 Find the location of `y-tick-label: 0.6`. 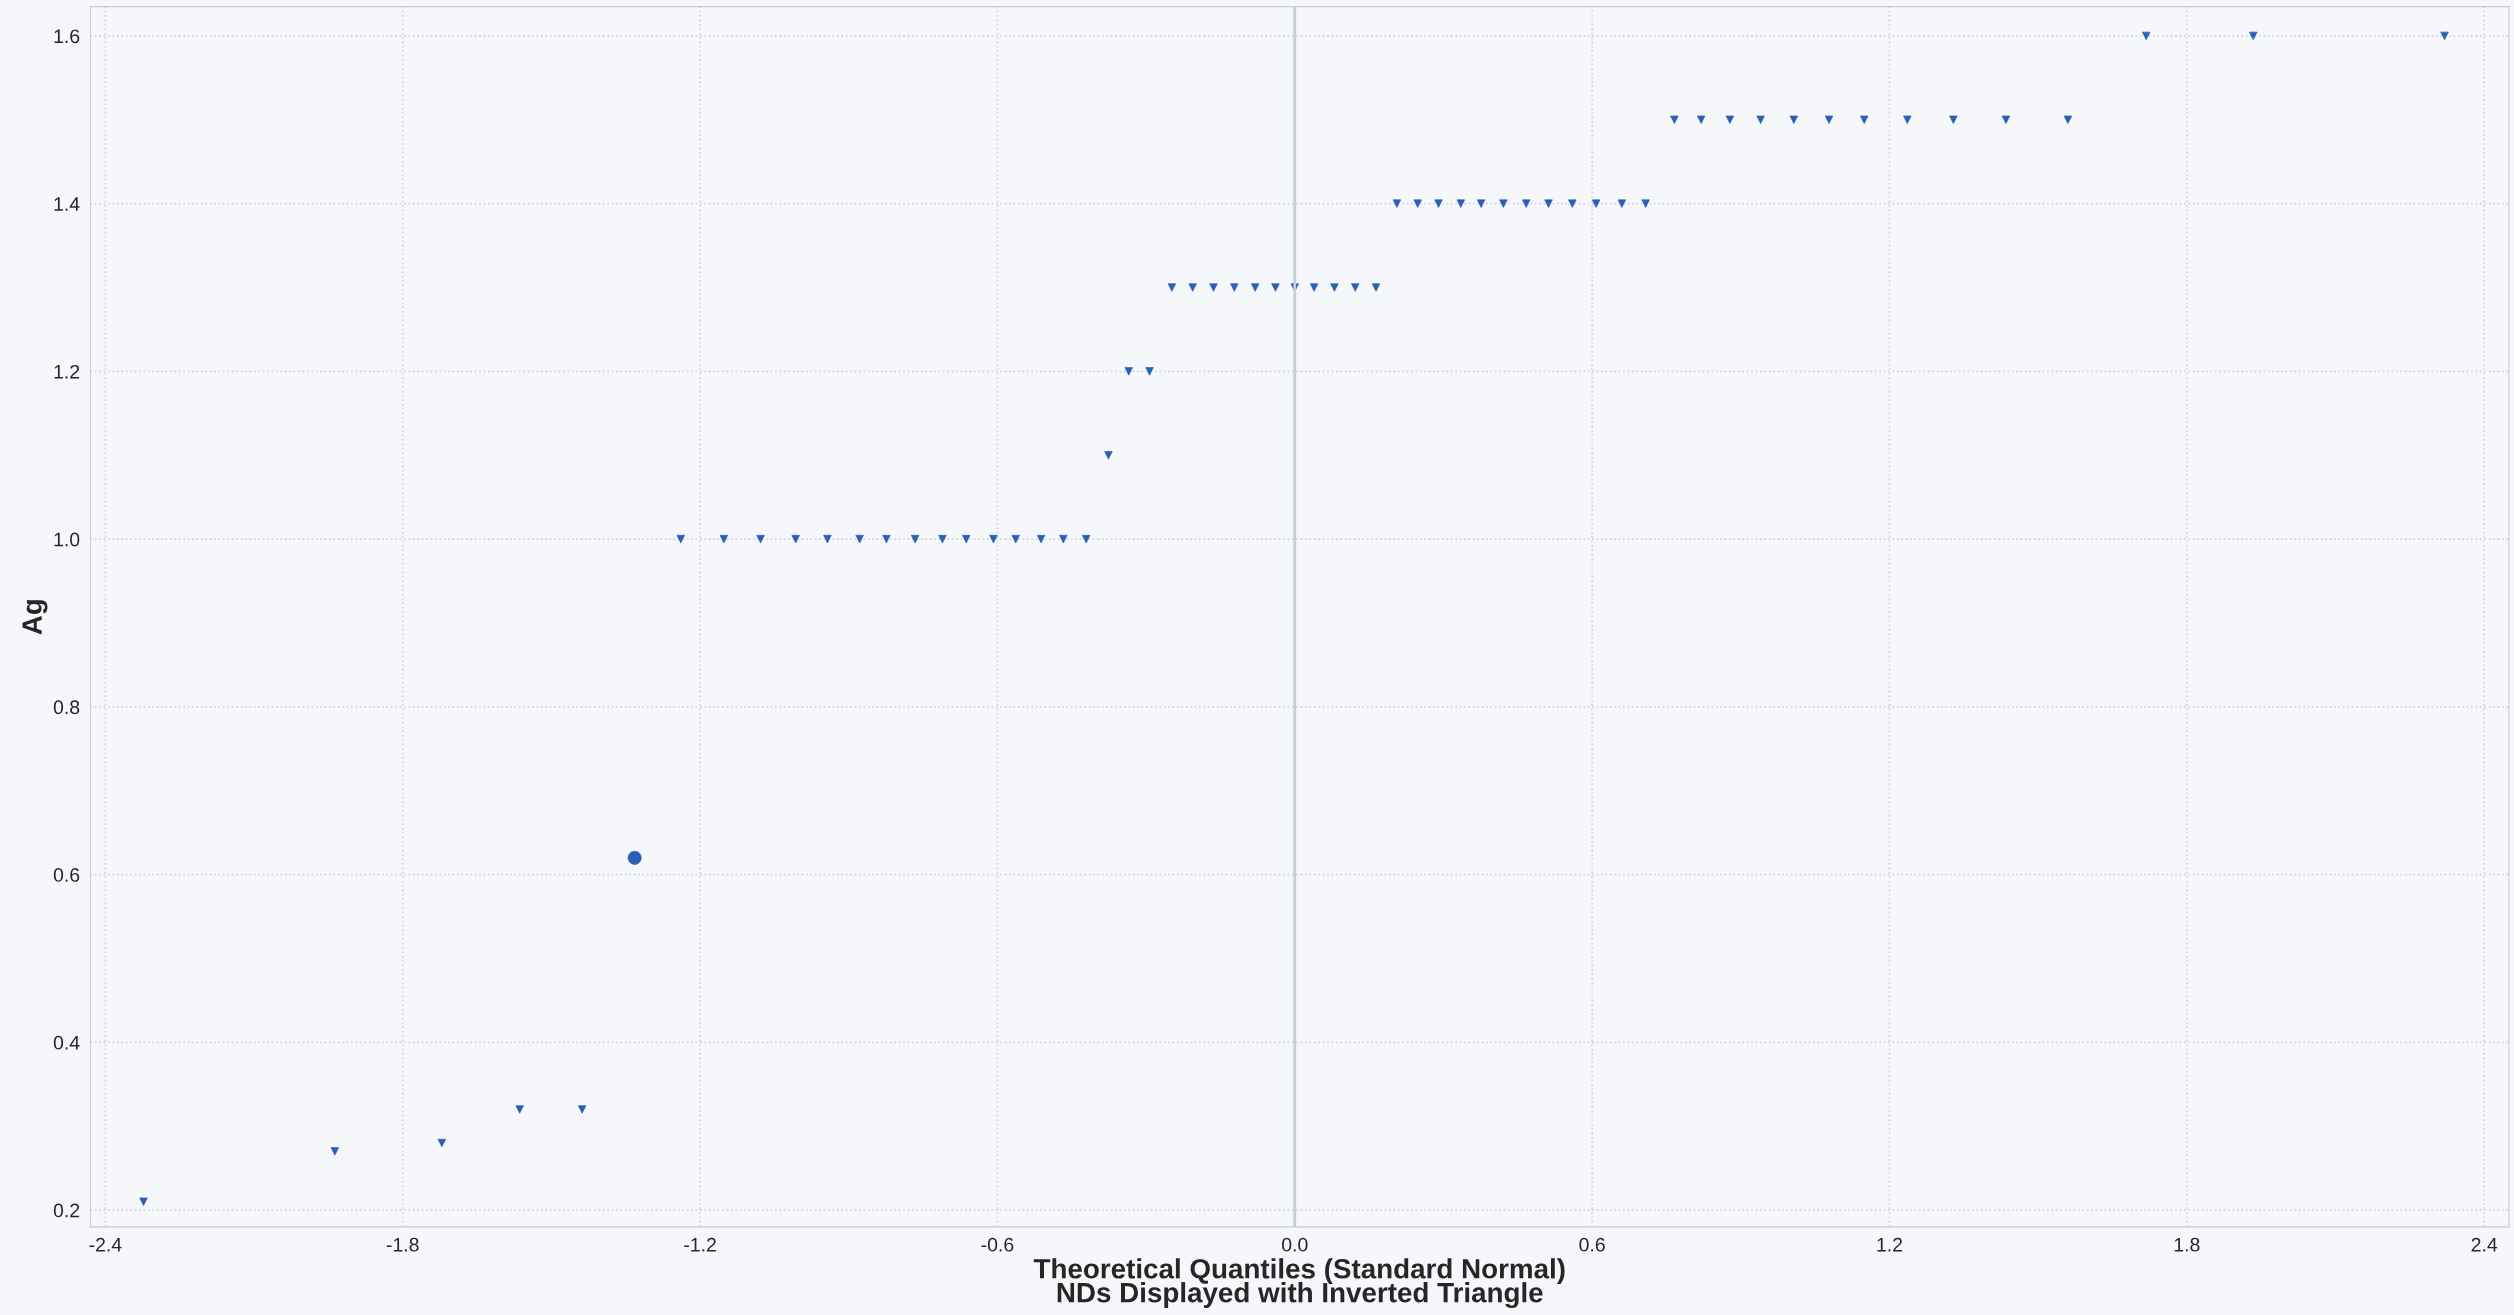

y-tick-label: 0.6 is located at coordinates (66, 875).